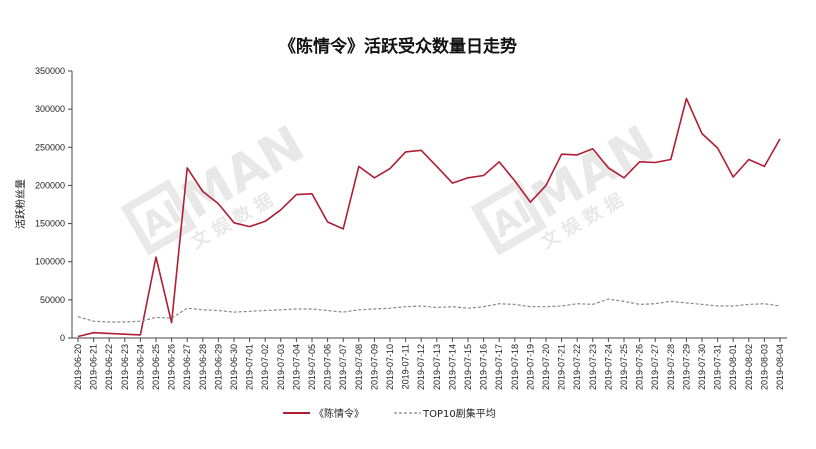 The image size is (816, 449). I want to click on x-tick-label: 2019-07-26, so click(640, 367).